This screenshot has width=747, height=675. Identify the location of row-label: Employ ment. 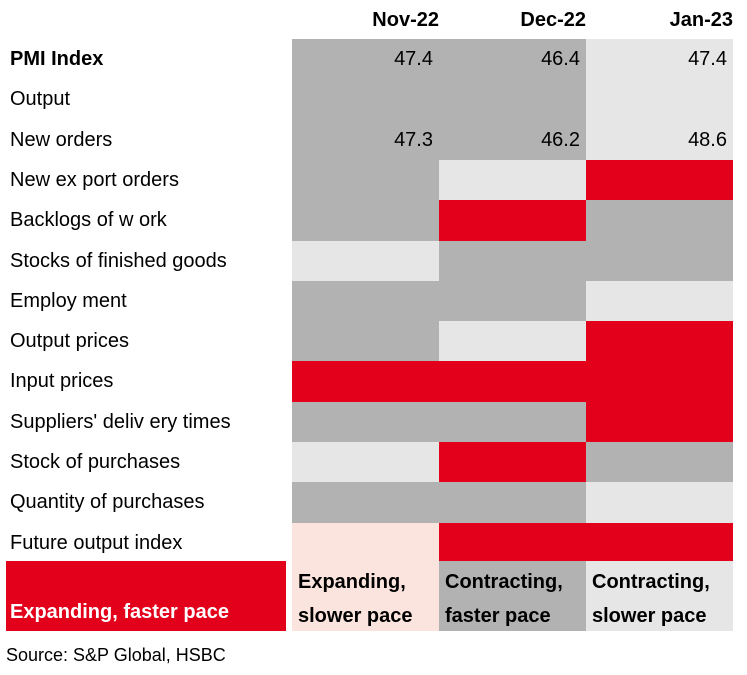
(68, 301).